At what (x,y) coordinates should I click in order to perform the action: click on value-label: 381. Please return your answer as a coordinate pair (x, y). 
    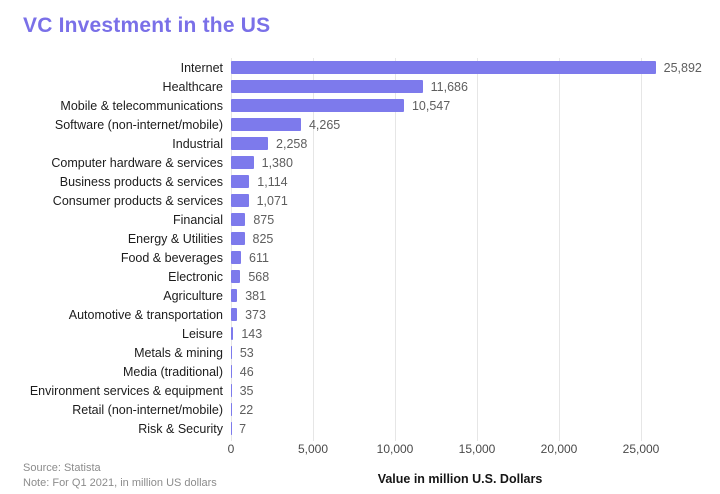
    Looking at the image, I should click on (256, 295).